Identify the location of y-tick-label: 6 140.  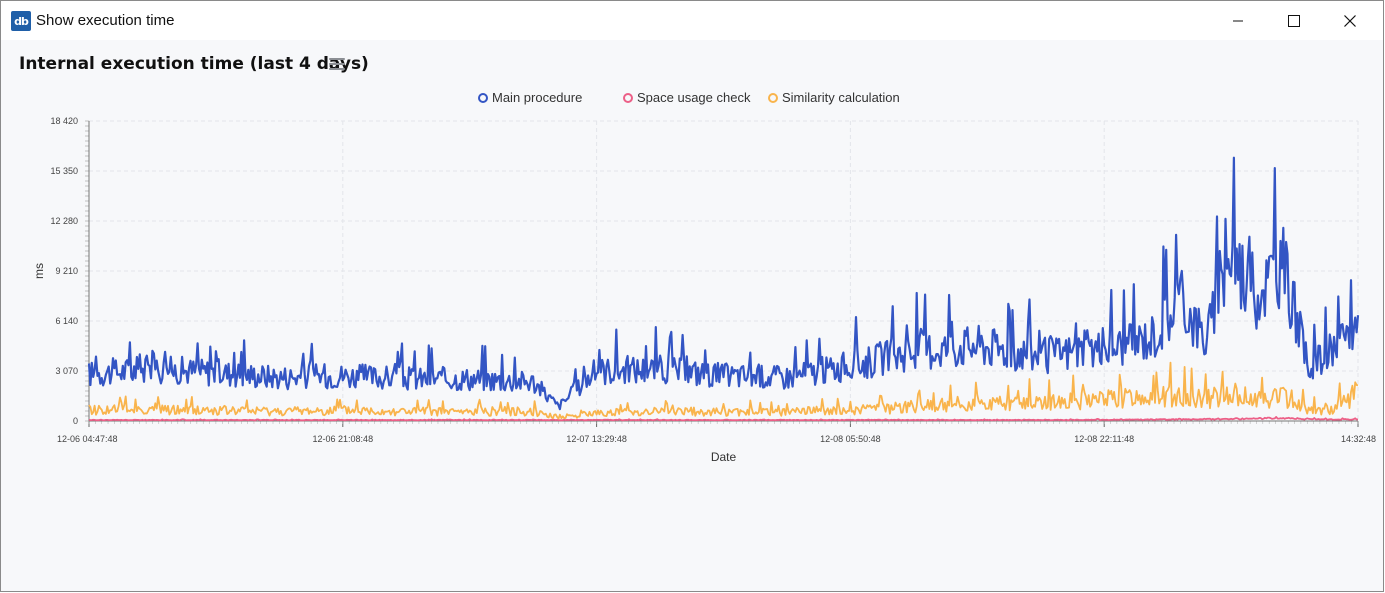
(66, 321).